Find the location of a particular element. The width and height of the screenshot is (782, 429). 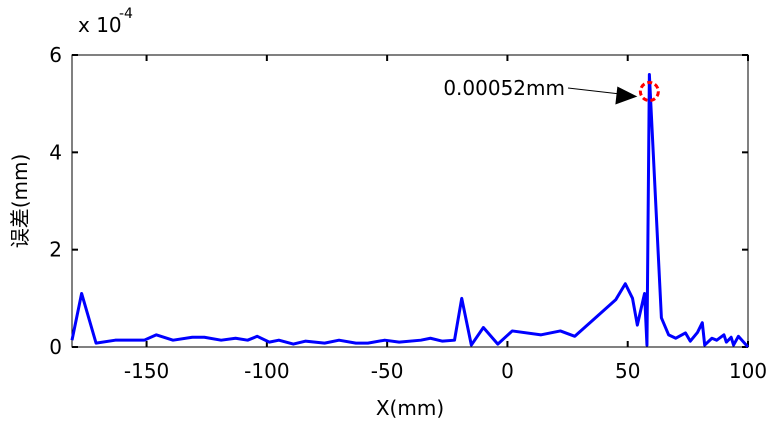

y-tick-label: 2 is located at coordinates (55, 250).